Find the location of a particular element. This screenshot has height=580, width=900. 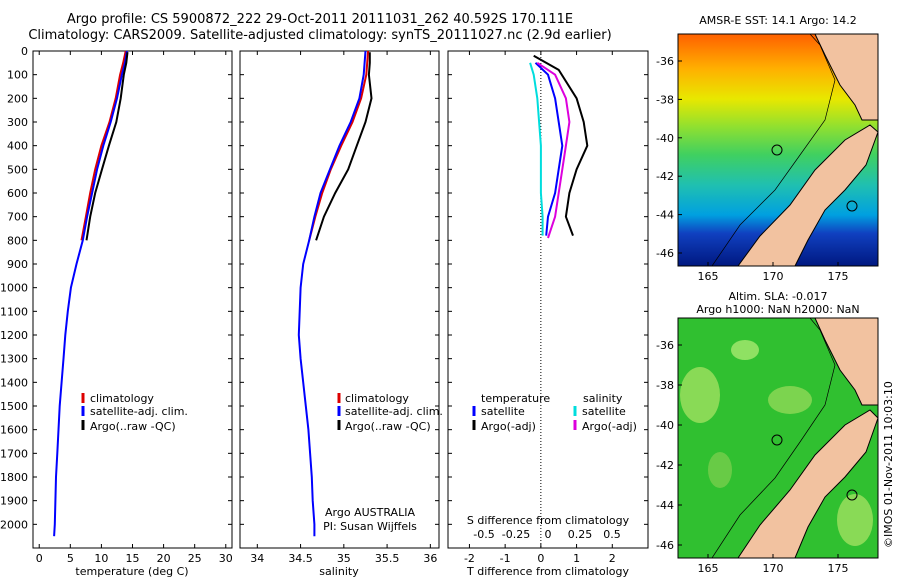

depth-tick-label: 1700 is located at coordinates (14, 453).